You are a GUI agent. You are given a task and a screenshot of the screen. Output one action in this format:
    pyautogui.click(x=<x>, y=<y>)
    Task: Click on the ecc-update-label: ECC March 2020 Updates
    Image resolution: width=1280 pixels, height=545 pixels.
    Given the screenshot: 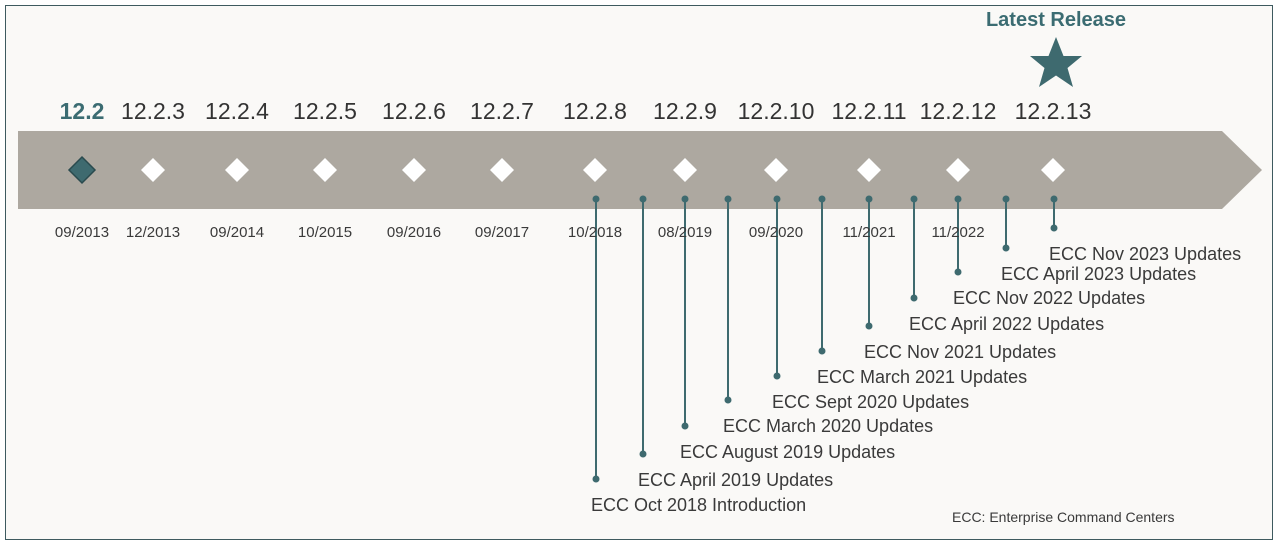 What is the action you would take?
    pyautogui.click(x=828, y=426)
    